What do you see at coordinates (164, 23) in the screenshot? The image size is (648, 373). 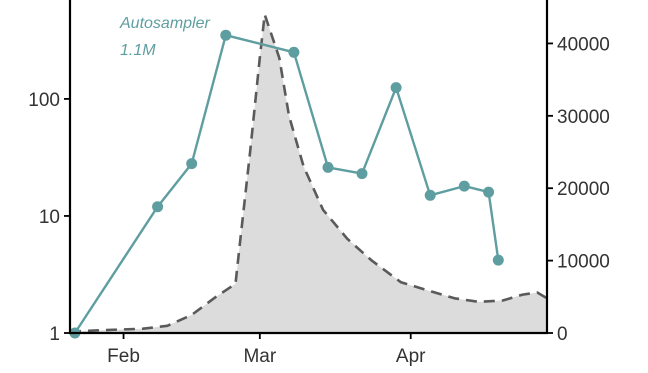 I see `annotation-line-1: Autosampler` at bounding box center [164, 23].